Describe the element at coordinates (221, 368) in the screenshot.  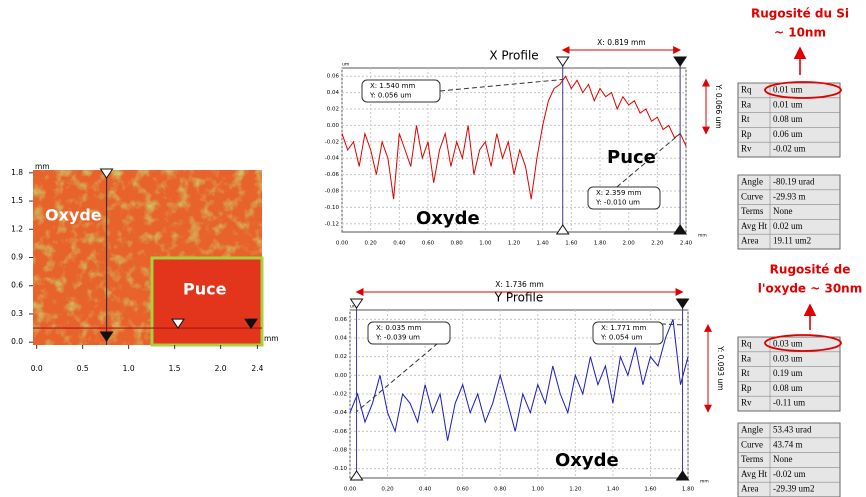
I see `x-tick-label: 2.0` at that location.